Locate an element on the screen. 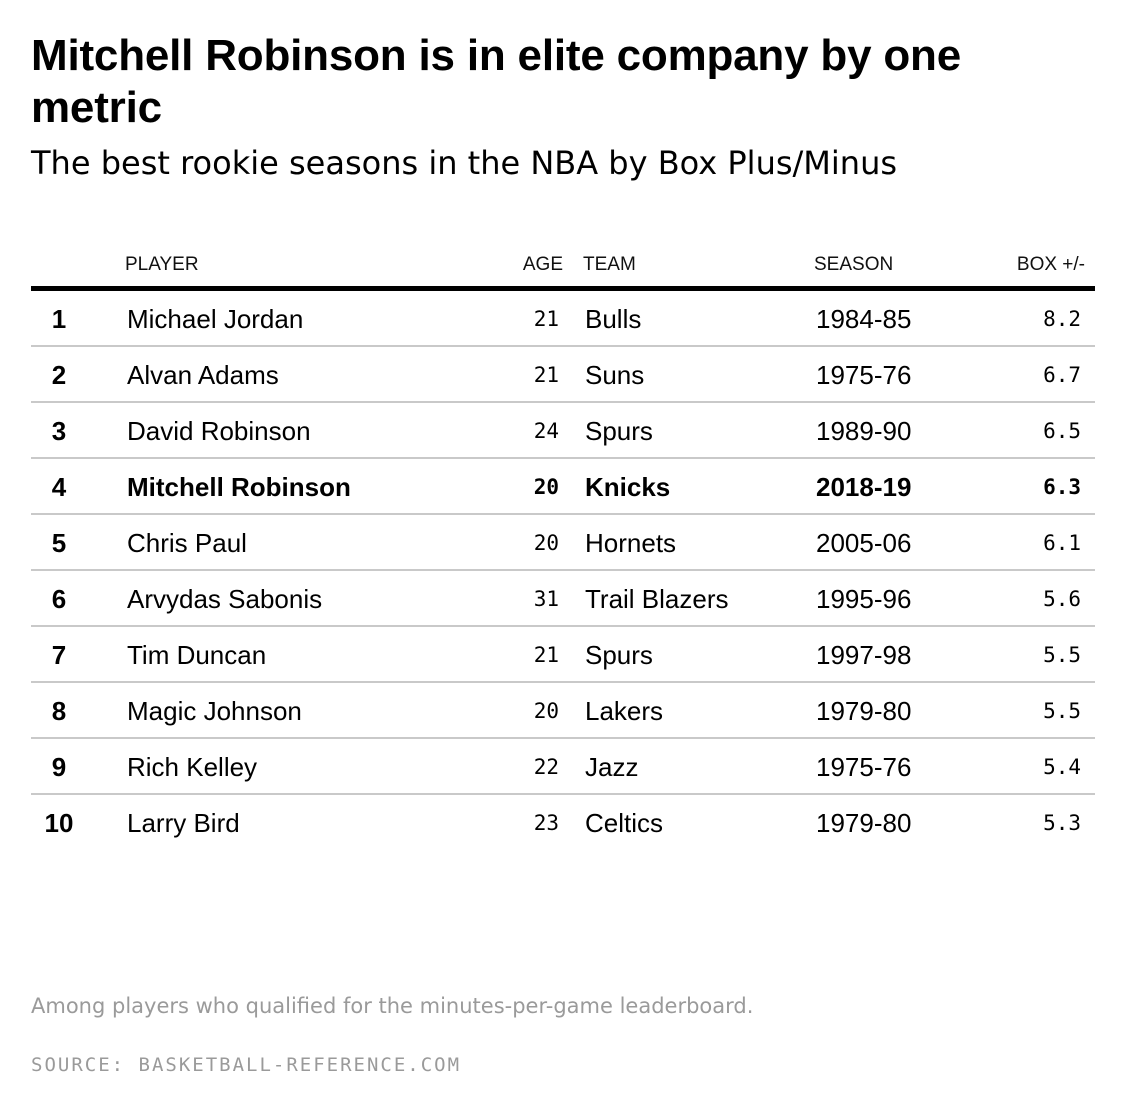 The image size is (1123, 1102). source-credit: SOURCE: BASKETBALL-REFERENCE.COM is located at coordinates (246, 1065).